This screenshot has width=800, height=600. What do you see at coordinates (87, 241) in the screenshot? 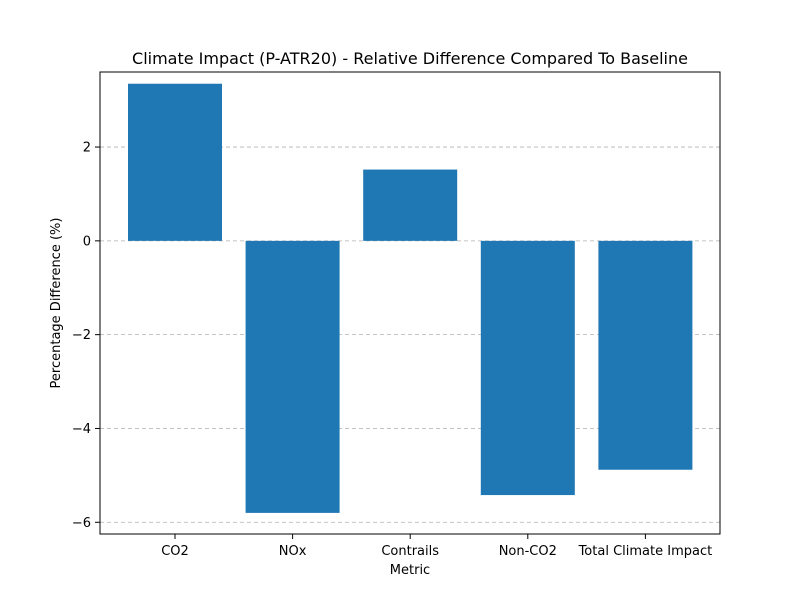
I see `y-tick-label: 0` at bounding box center [87, 241].